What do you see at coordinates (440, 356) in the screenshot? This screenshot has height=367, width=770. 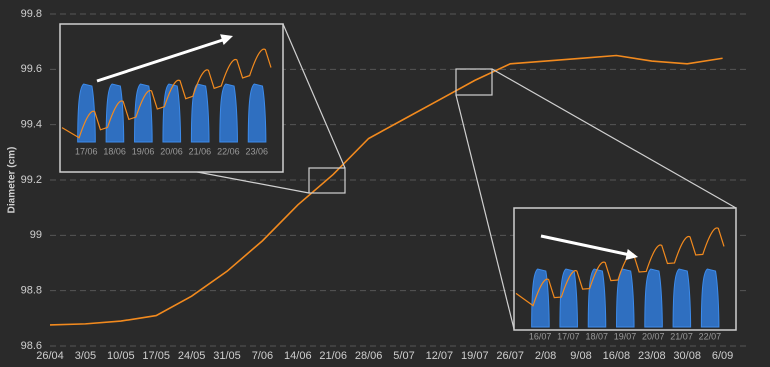 I see `x-tick-label: 12/07` at bounding box center [440, 356].